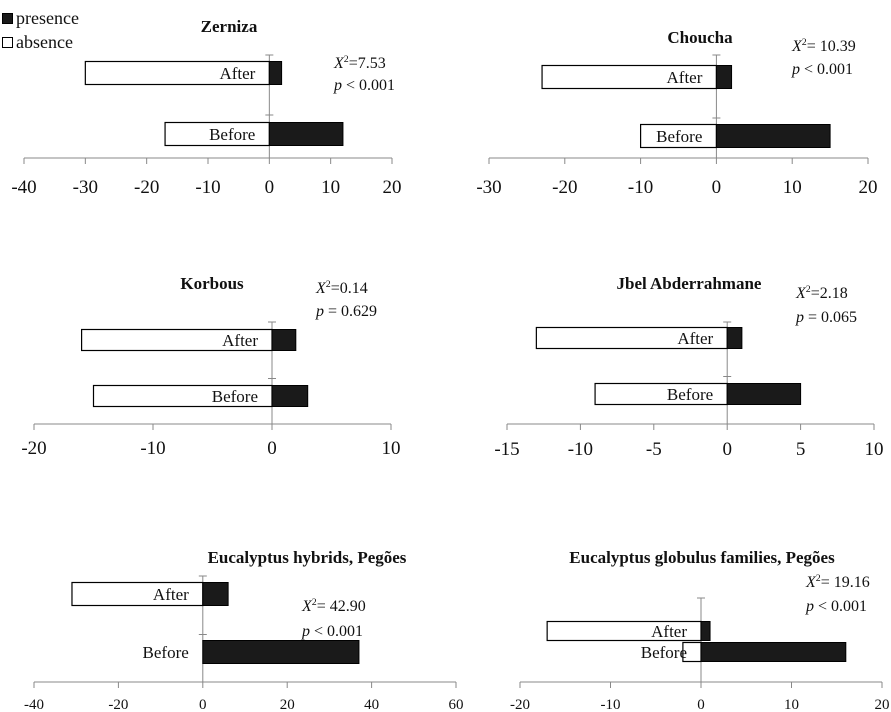 Image resolution: width=891 pixels, height=712 pixels. What do you see at coordinates (346, 311) in the screenshot?
I see `p-value-stat: p = 0.629` at bounding box center [346, 311].